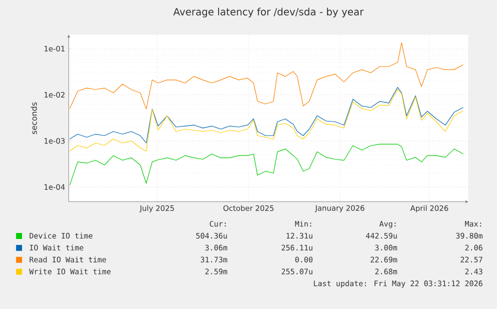 The height and width of the screenshot is (309, 497). I want to click on line-series, so click(266, 115).